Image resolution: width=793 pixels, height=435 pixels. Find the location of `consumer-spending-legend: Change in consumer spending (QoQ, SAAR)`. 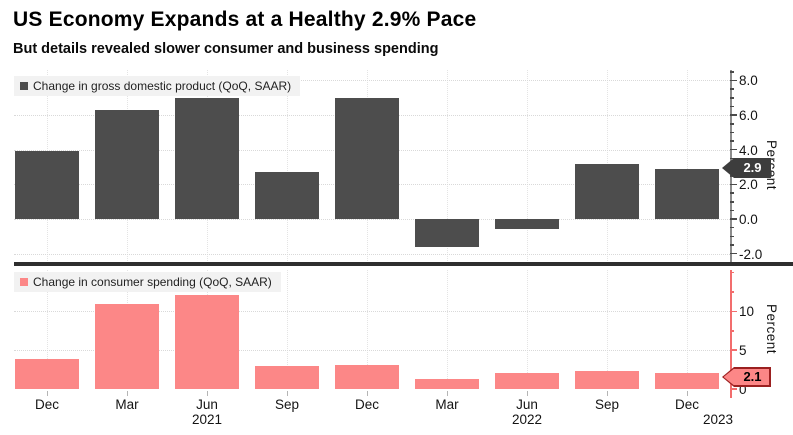

consumer-spending-legend: Change in consumer spending (QoQ, SAAR) is located at coordinates (147, 282).